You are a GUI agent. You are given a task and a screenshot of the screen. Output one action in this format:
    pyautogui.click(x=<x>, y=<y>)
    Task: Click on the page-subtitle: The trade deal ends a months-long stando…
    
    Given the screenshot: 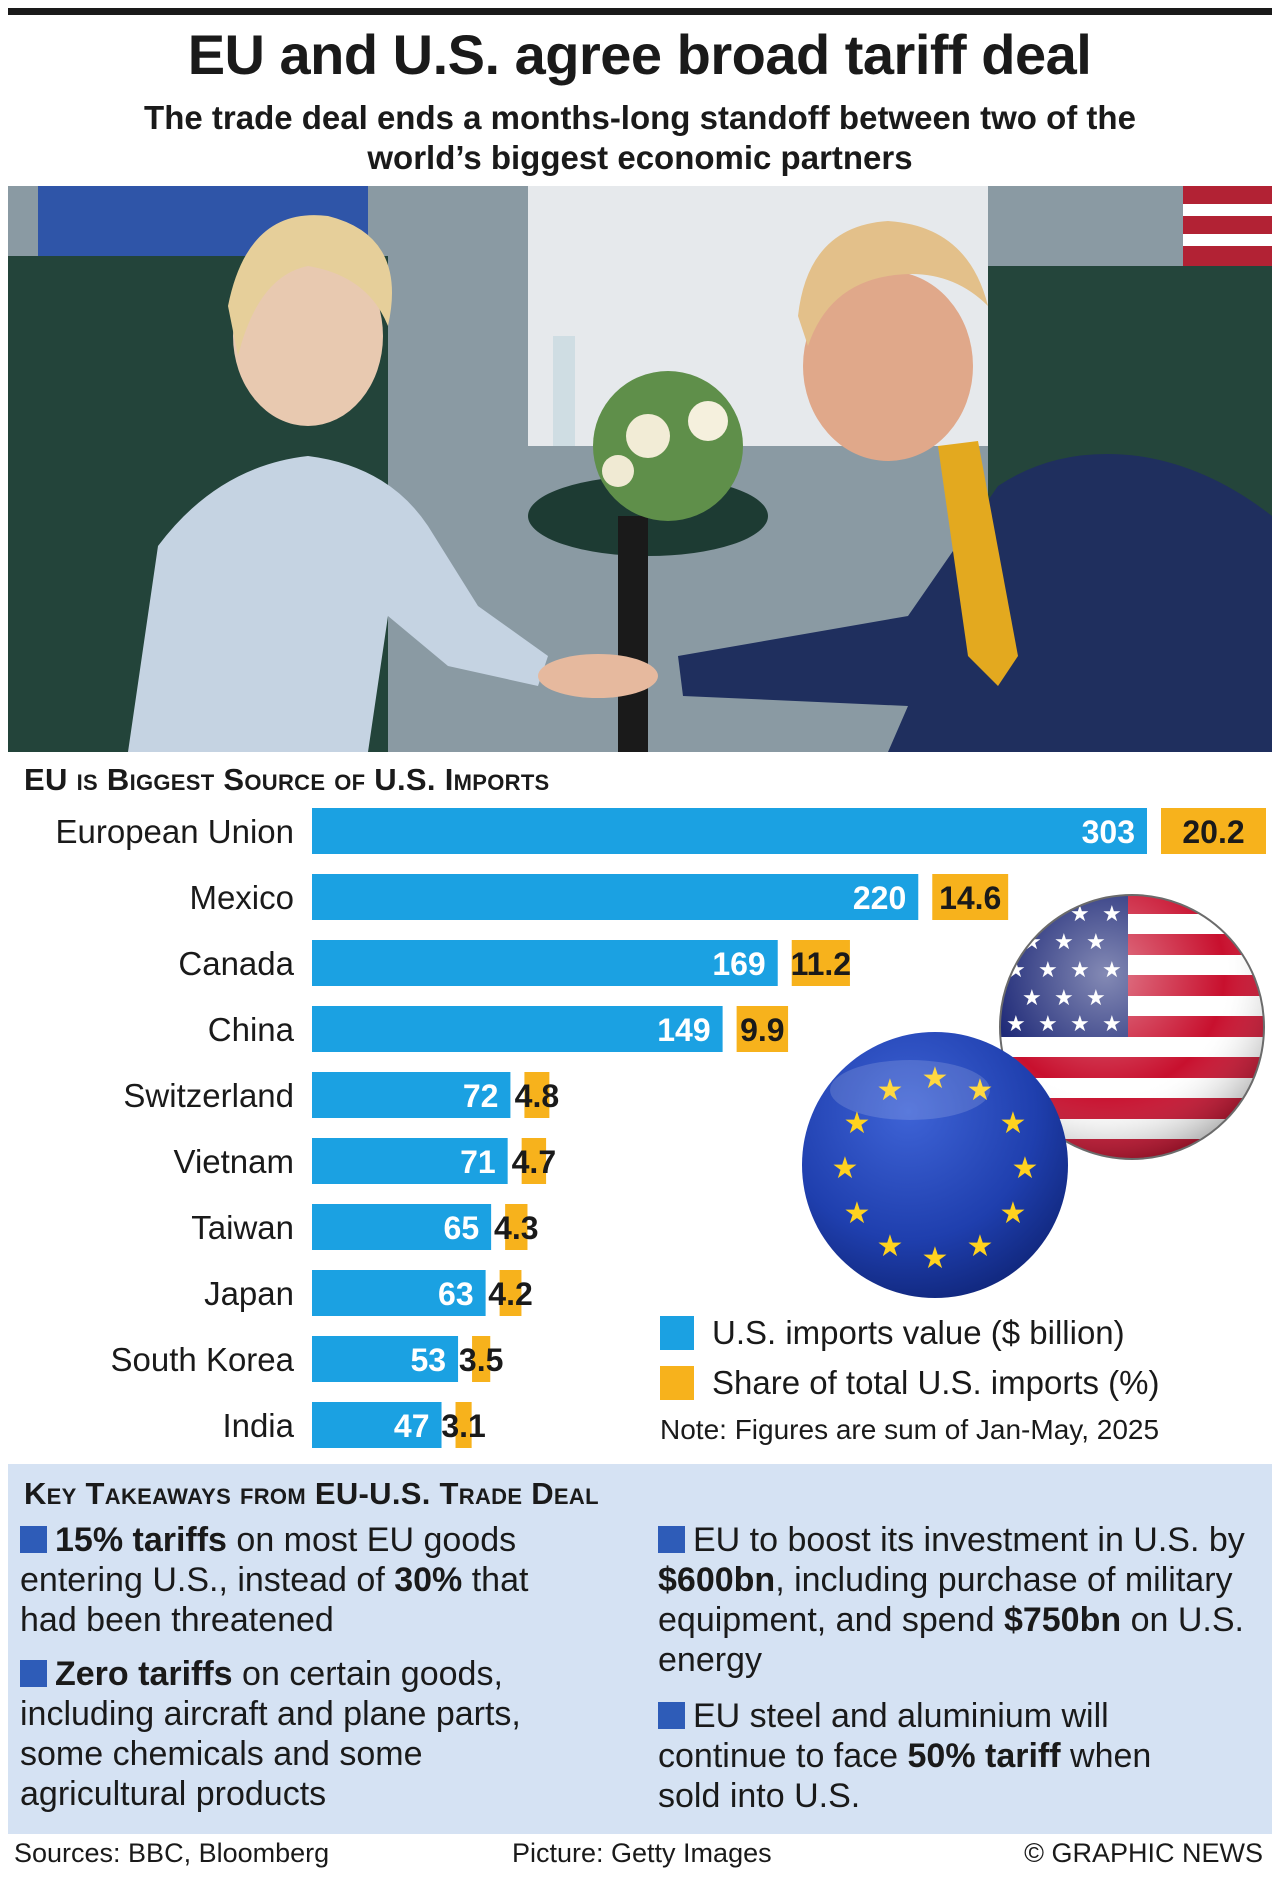 What is the action you would take?
    pyautogui.click(x=640, y=137)
    